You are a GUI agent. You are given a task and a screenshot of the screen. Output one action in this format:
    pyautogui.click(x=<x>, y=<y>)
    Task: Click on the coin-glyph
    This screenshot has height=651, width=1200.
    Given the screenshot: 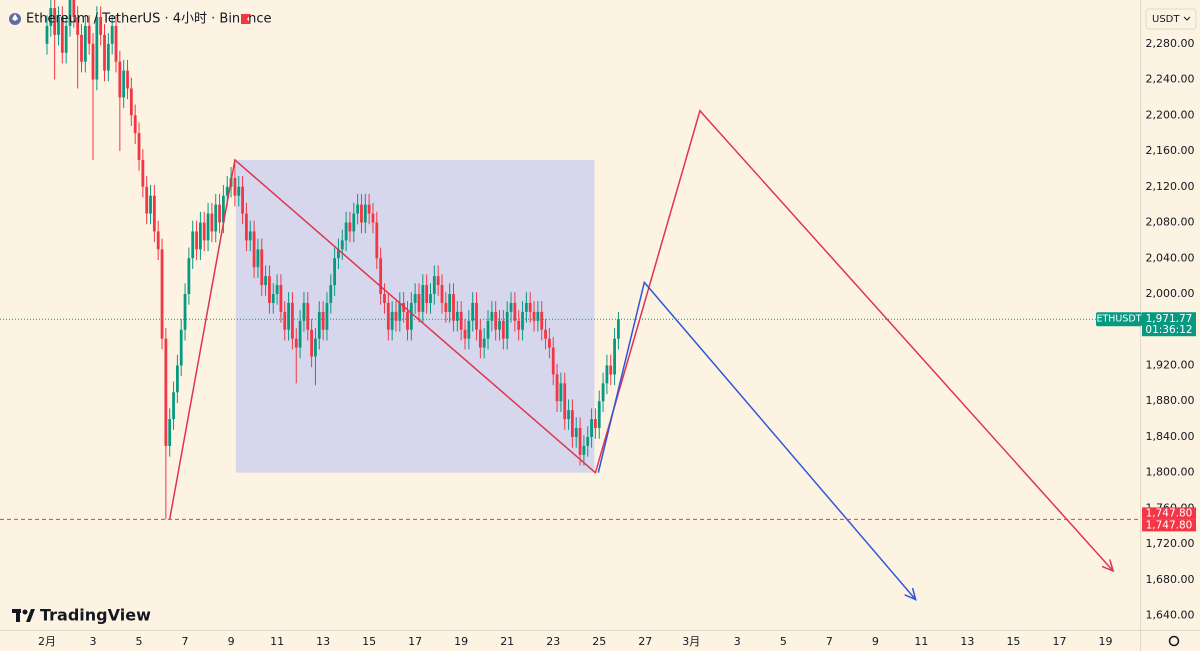 What is the action you would take?
    pyautogui.click(x=15, y=17)
    